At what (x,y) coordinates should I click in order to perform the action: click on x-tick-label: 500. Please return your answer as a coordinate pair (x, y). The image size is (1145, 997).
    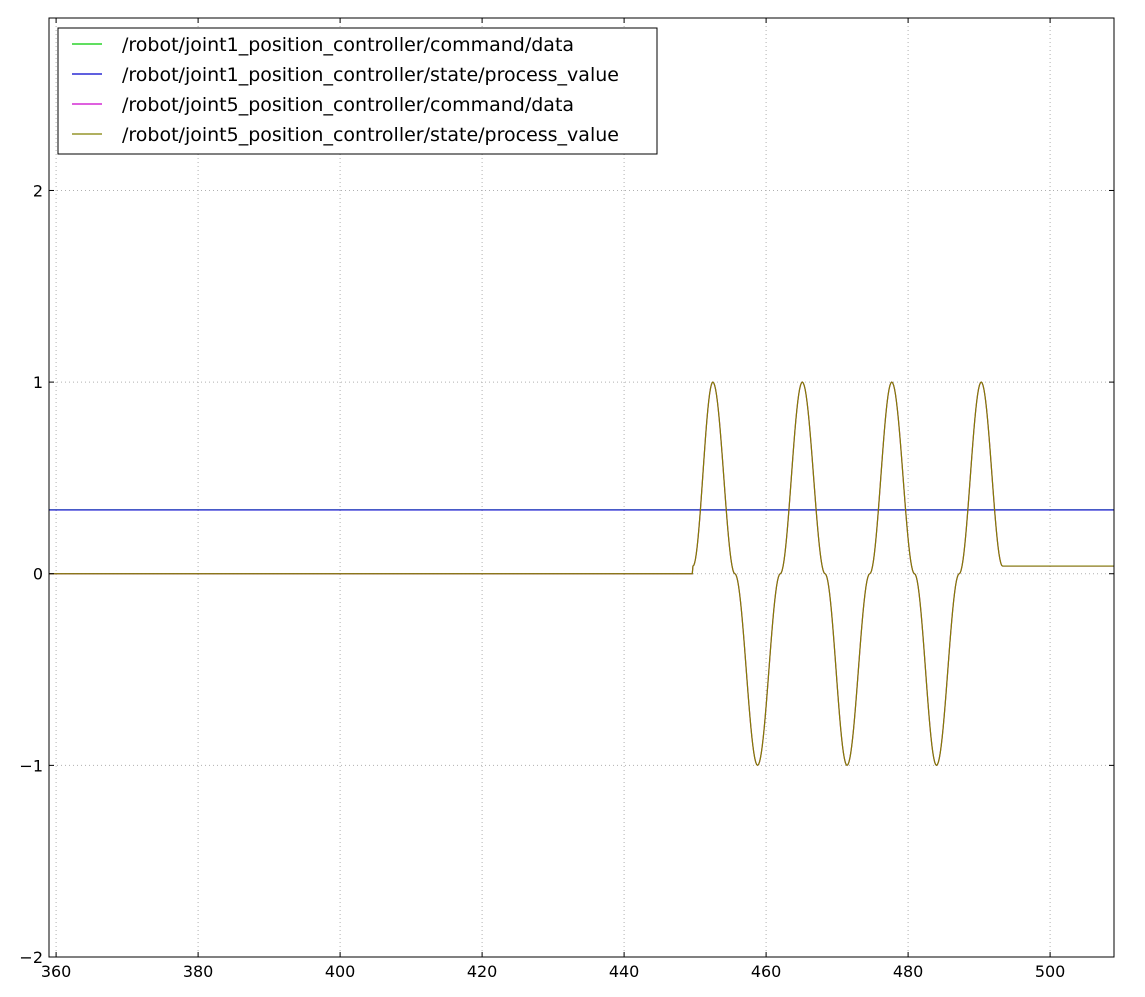
    Looking at the image, I should click on (1050, 971).